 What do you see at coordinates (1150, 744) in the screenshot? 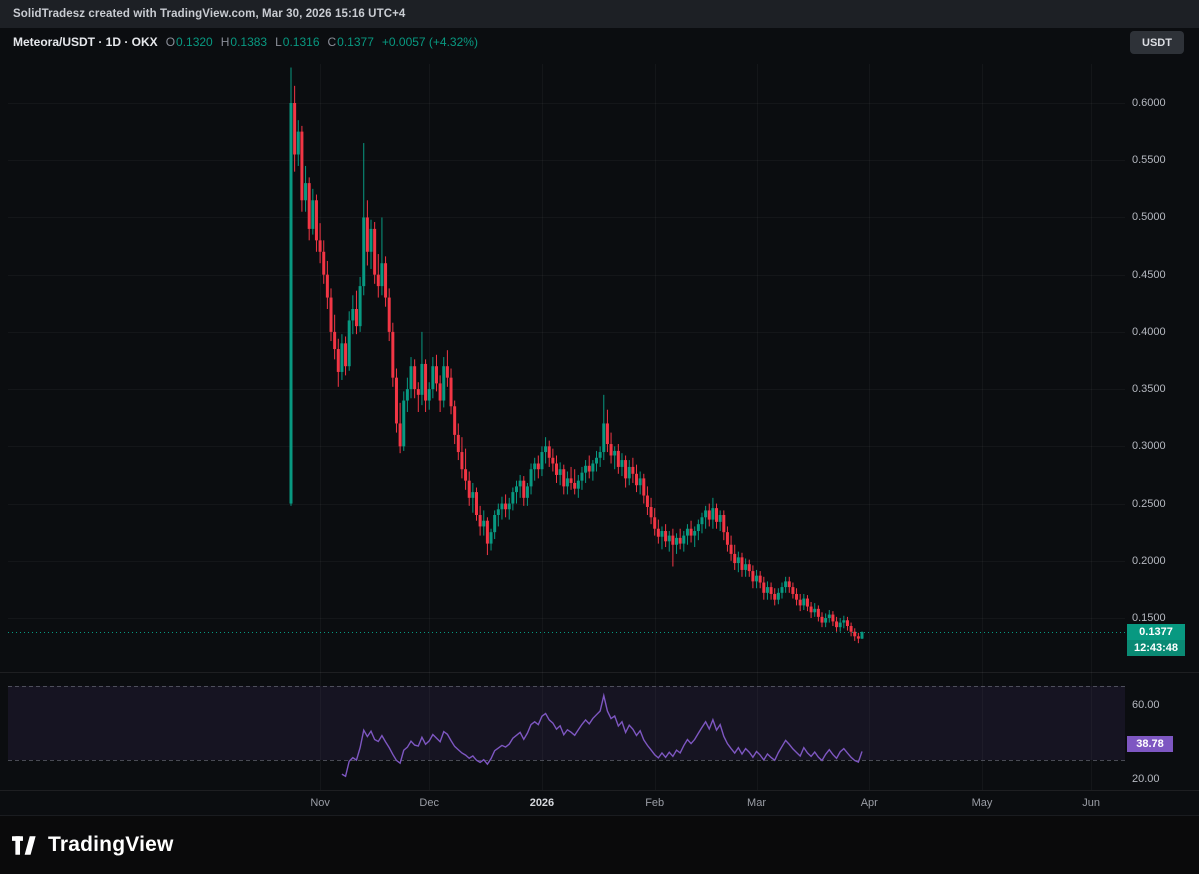
I see `rsi-value-badge: 38.78` at bounding box center [1150, 744].